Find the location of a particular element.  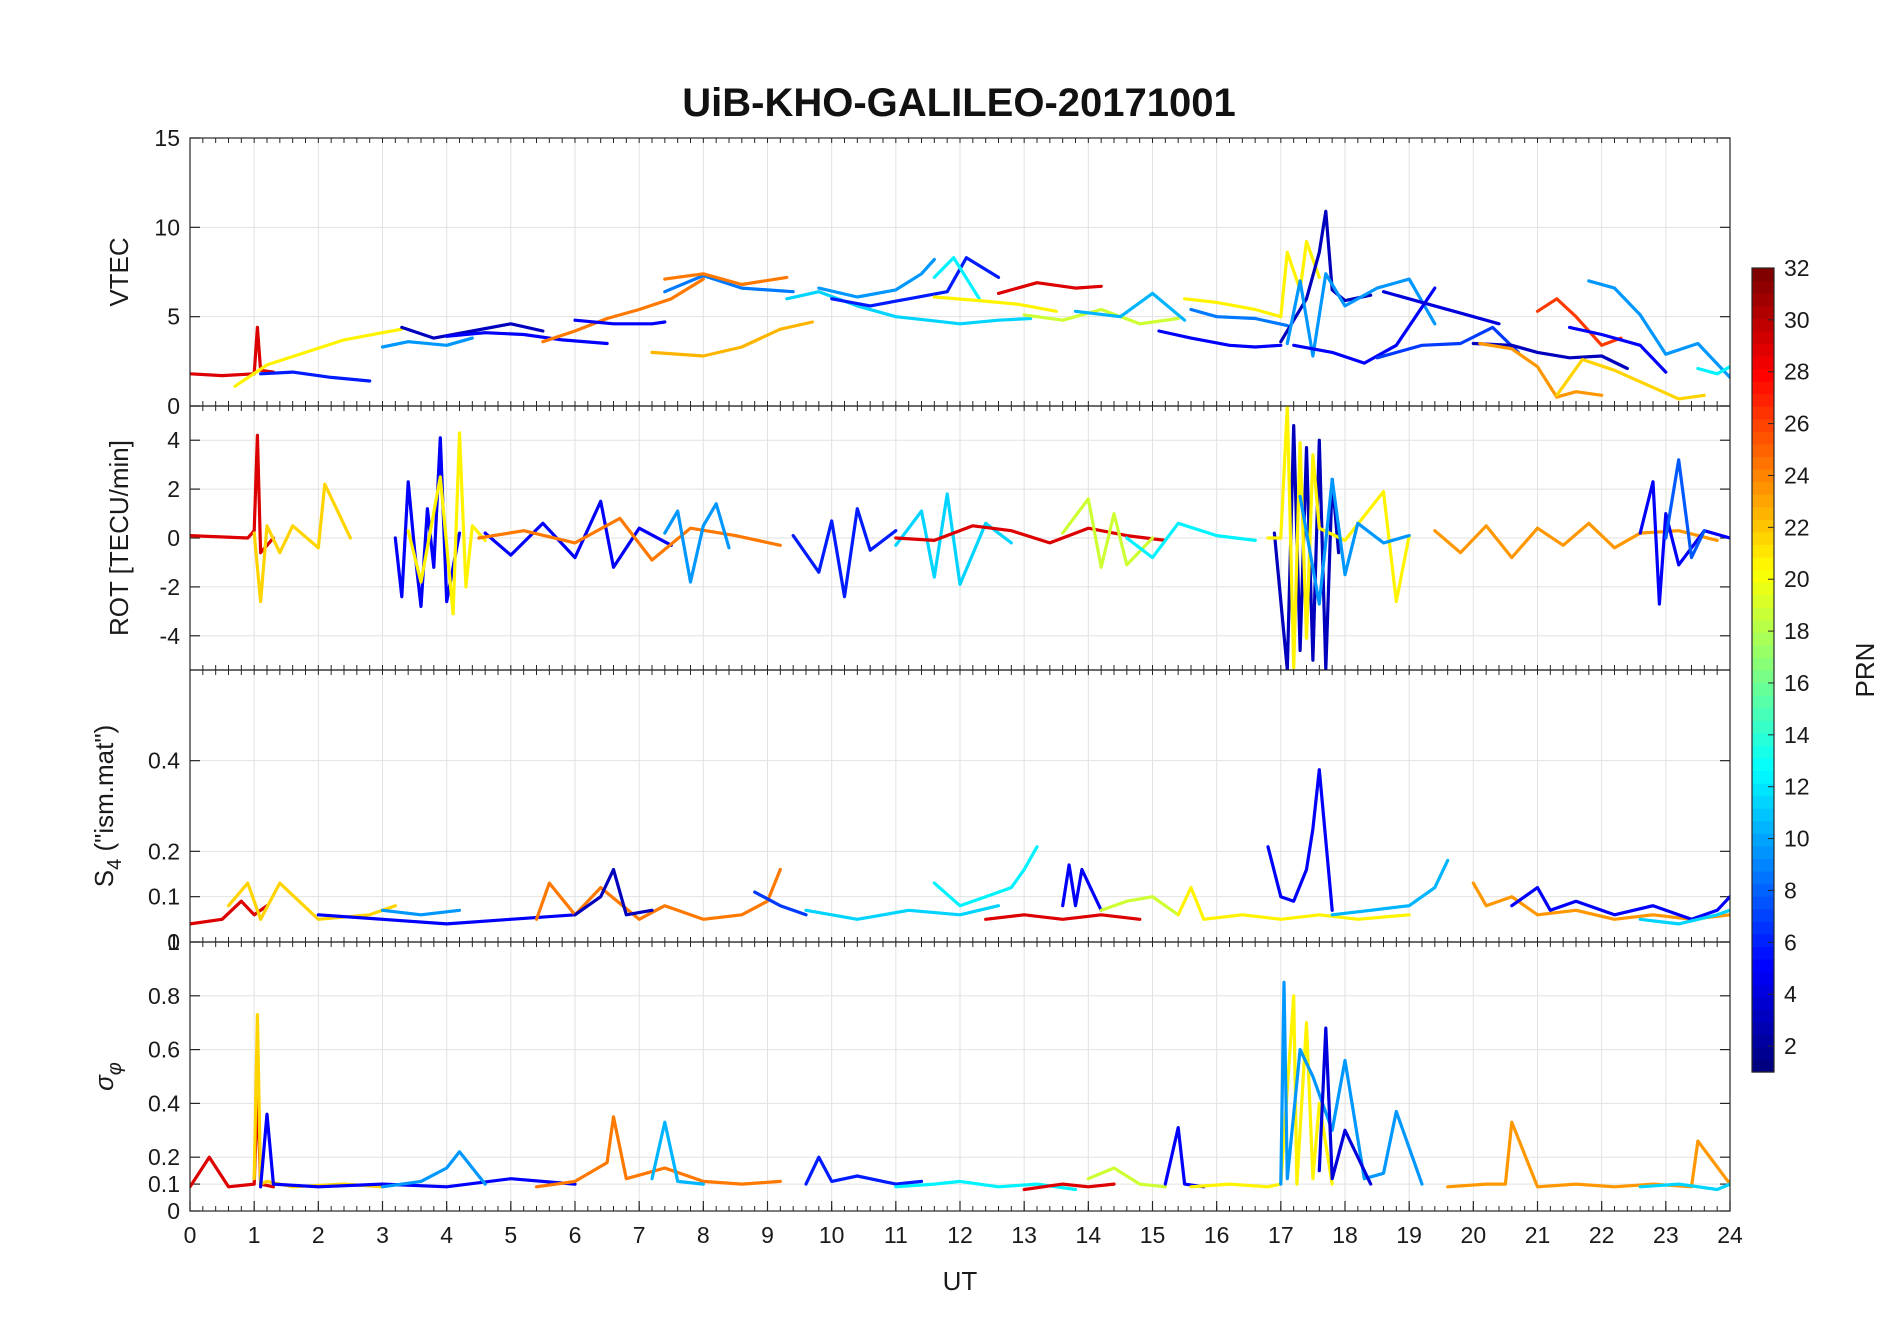

colorbar-tick-label: 14 is located at coordinates (1797, 735).